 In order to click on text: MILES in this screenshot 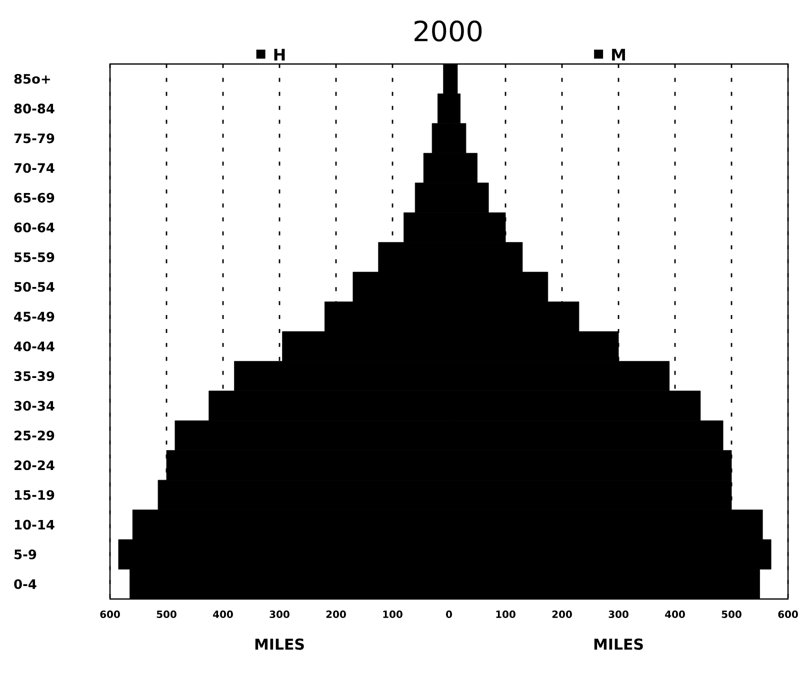, I will do `click(618, 644)`.